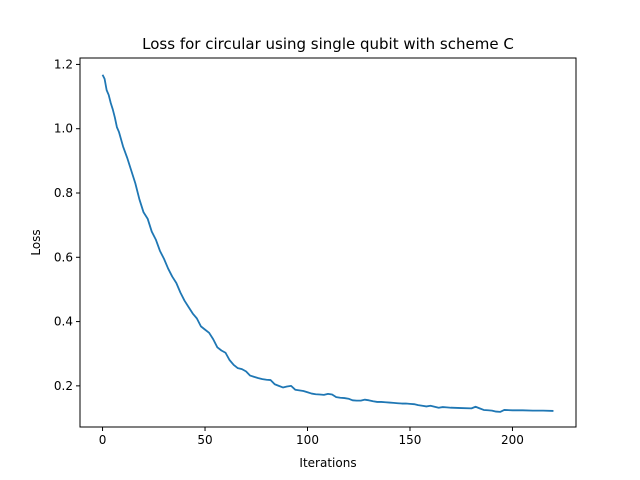 The height and width of the screenshot is (480, 640). I want to click on x-tick-label: 150, so click(410, 440).